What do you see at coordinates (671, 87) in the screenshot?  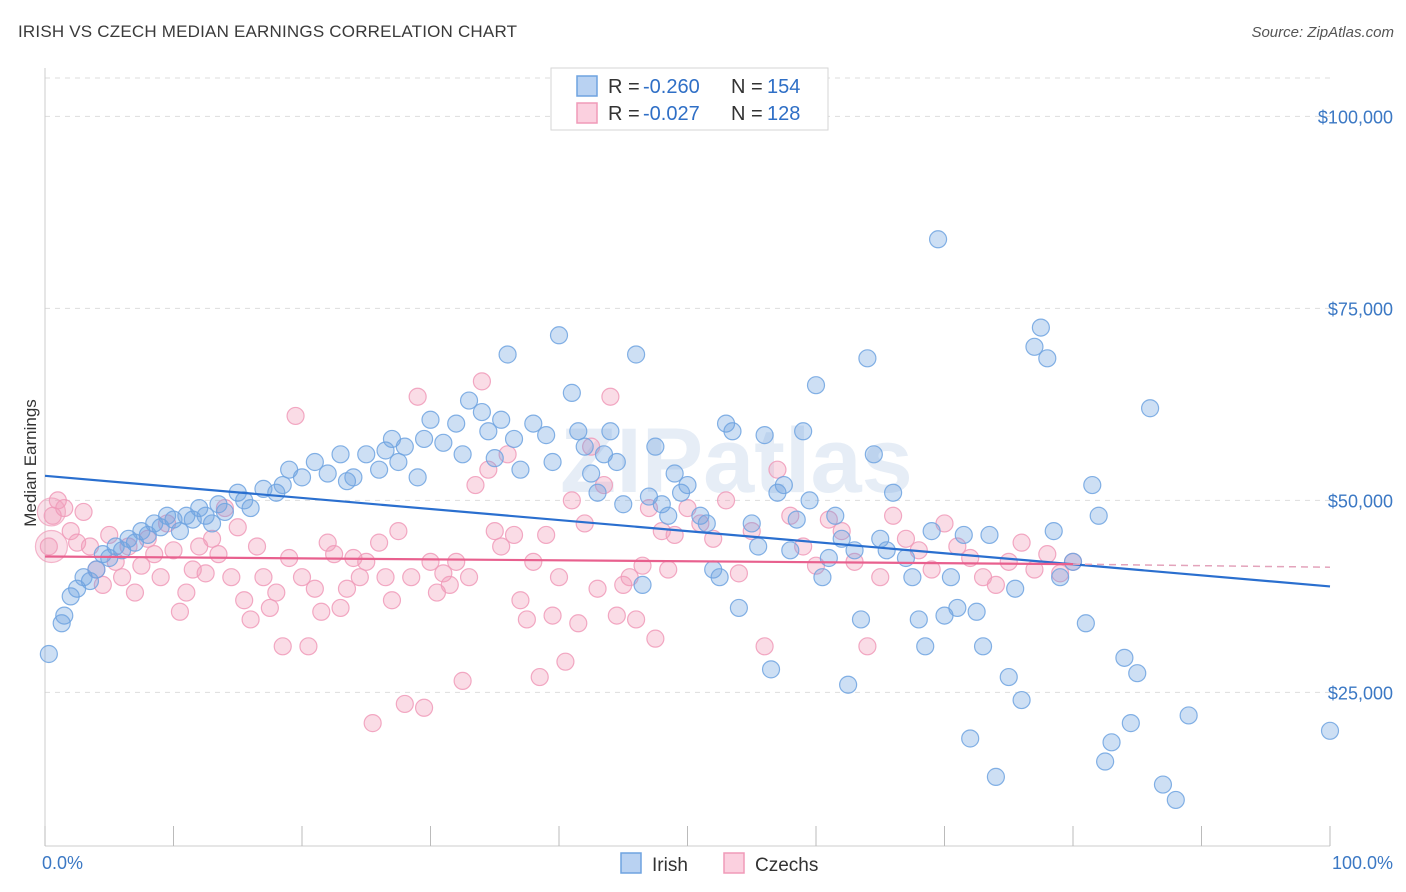 I see `legend-irish-r-value: -0.260` at bounding box center [671, 87].